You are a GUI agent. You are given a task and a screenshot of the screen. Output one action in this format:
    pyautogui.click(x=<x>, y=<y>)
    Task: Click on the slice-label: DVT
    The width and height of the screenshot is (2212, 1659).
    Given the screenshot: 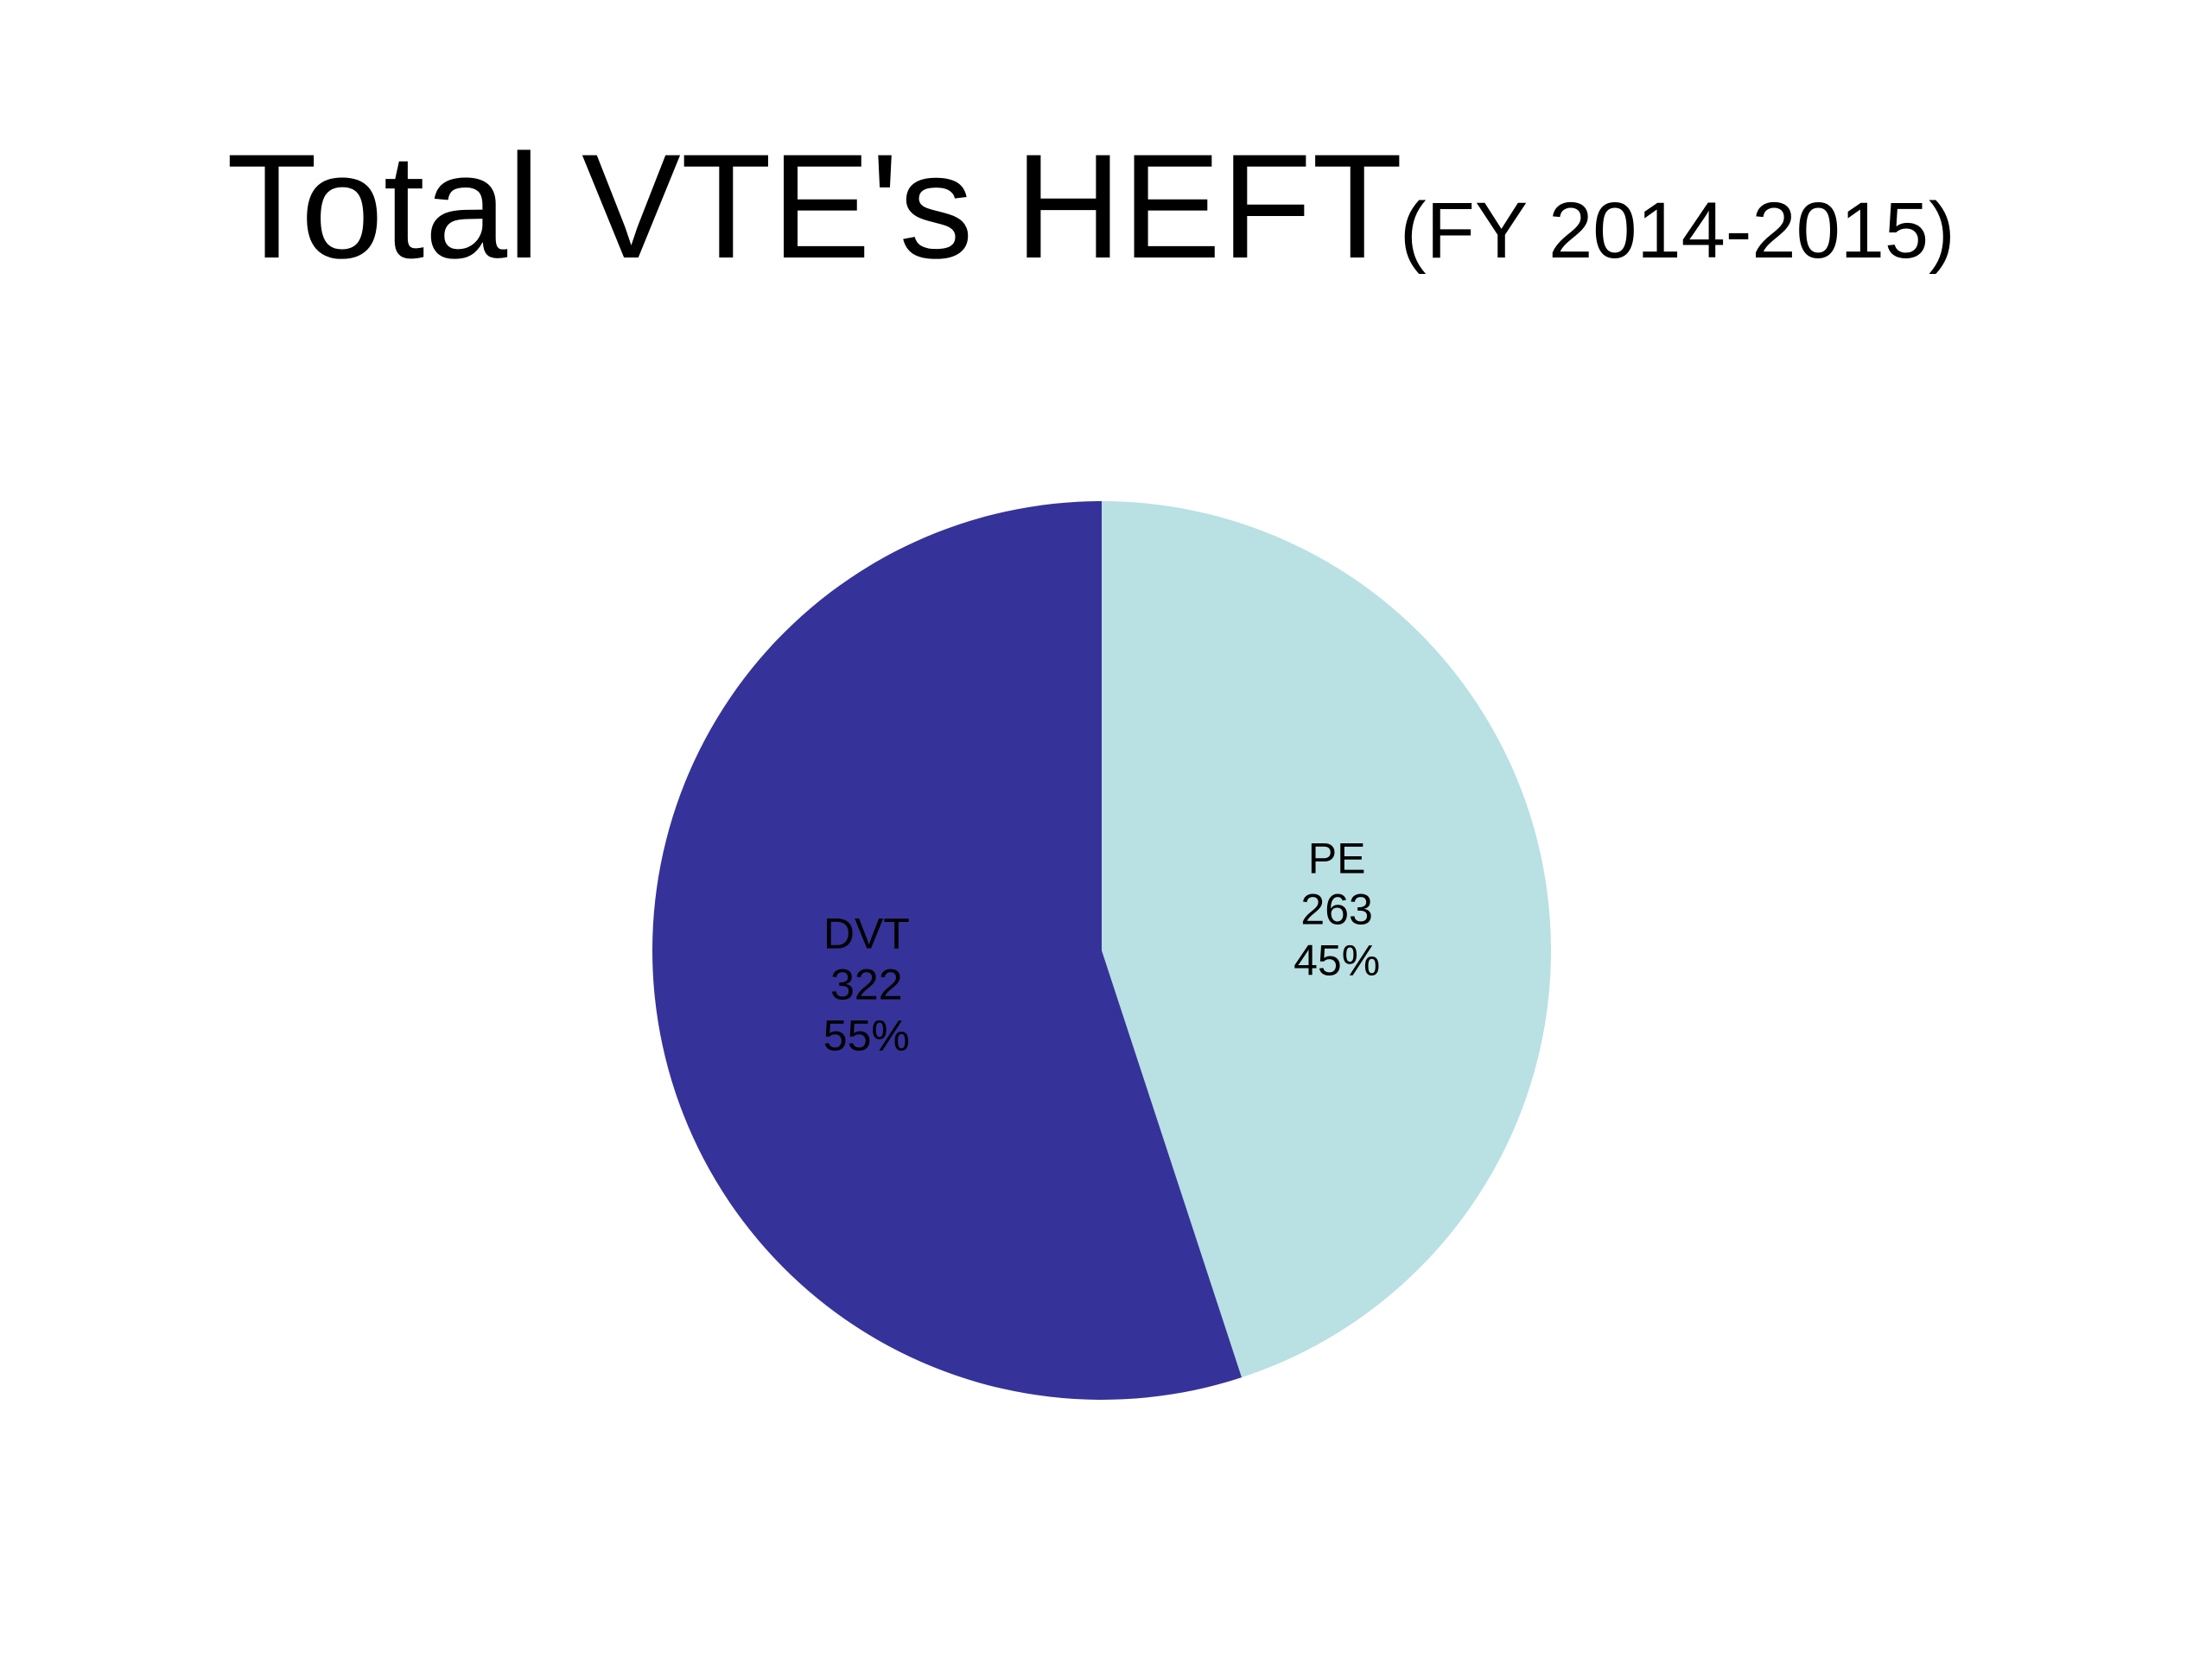 What is the action you would take?
    pyautogui.click(x=866, y=934)
    